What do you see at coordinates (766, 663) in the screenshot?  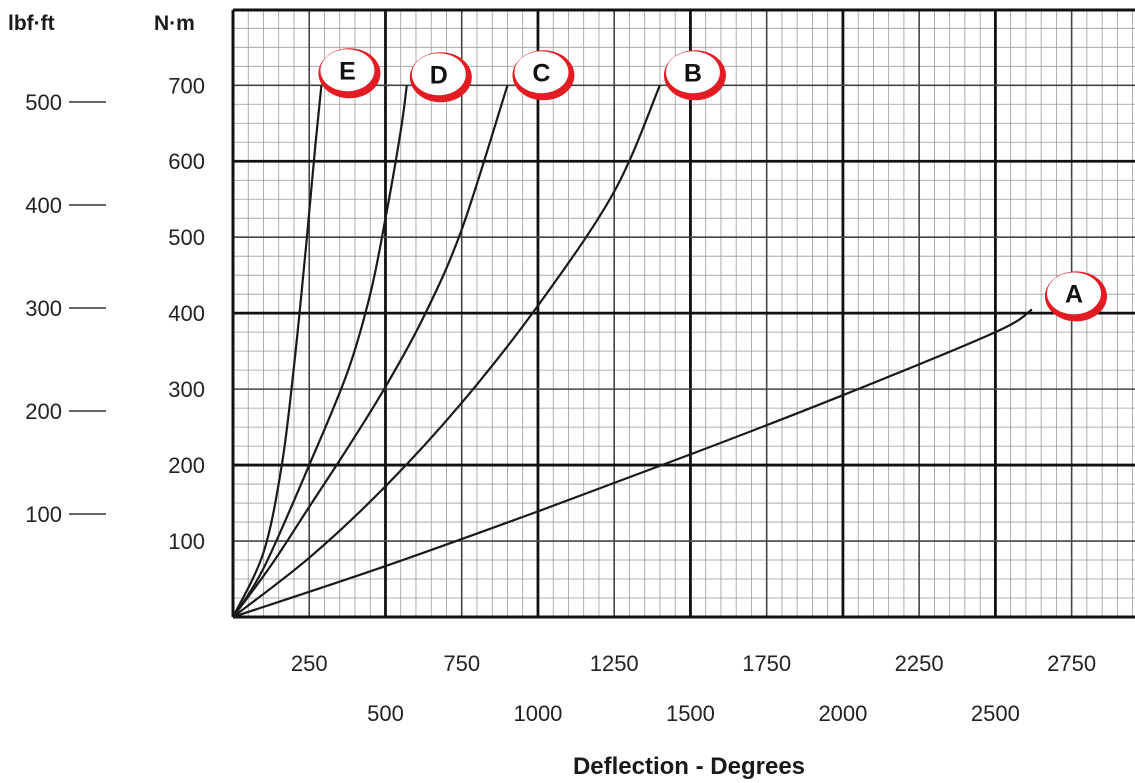 I see `x-tick-label: 1750` at bounding box center [766, 663].